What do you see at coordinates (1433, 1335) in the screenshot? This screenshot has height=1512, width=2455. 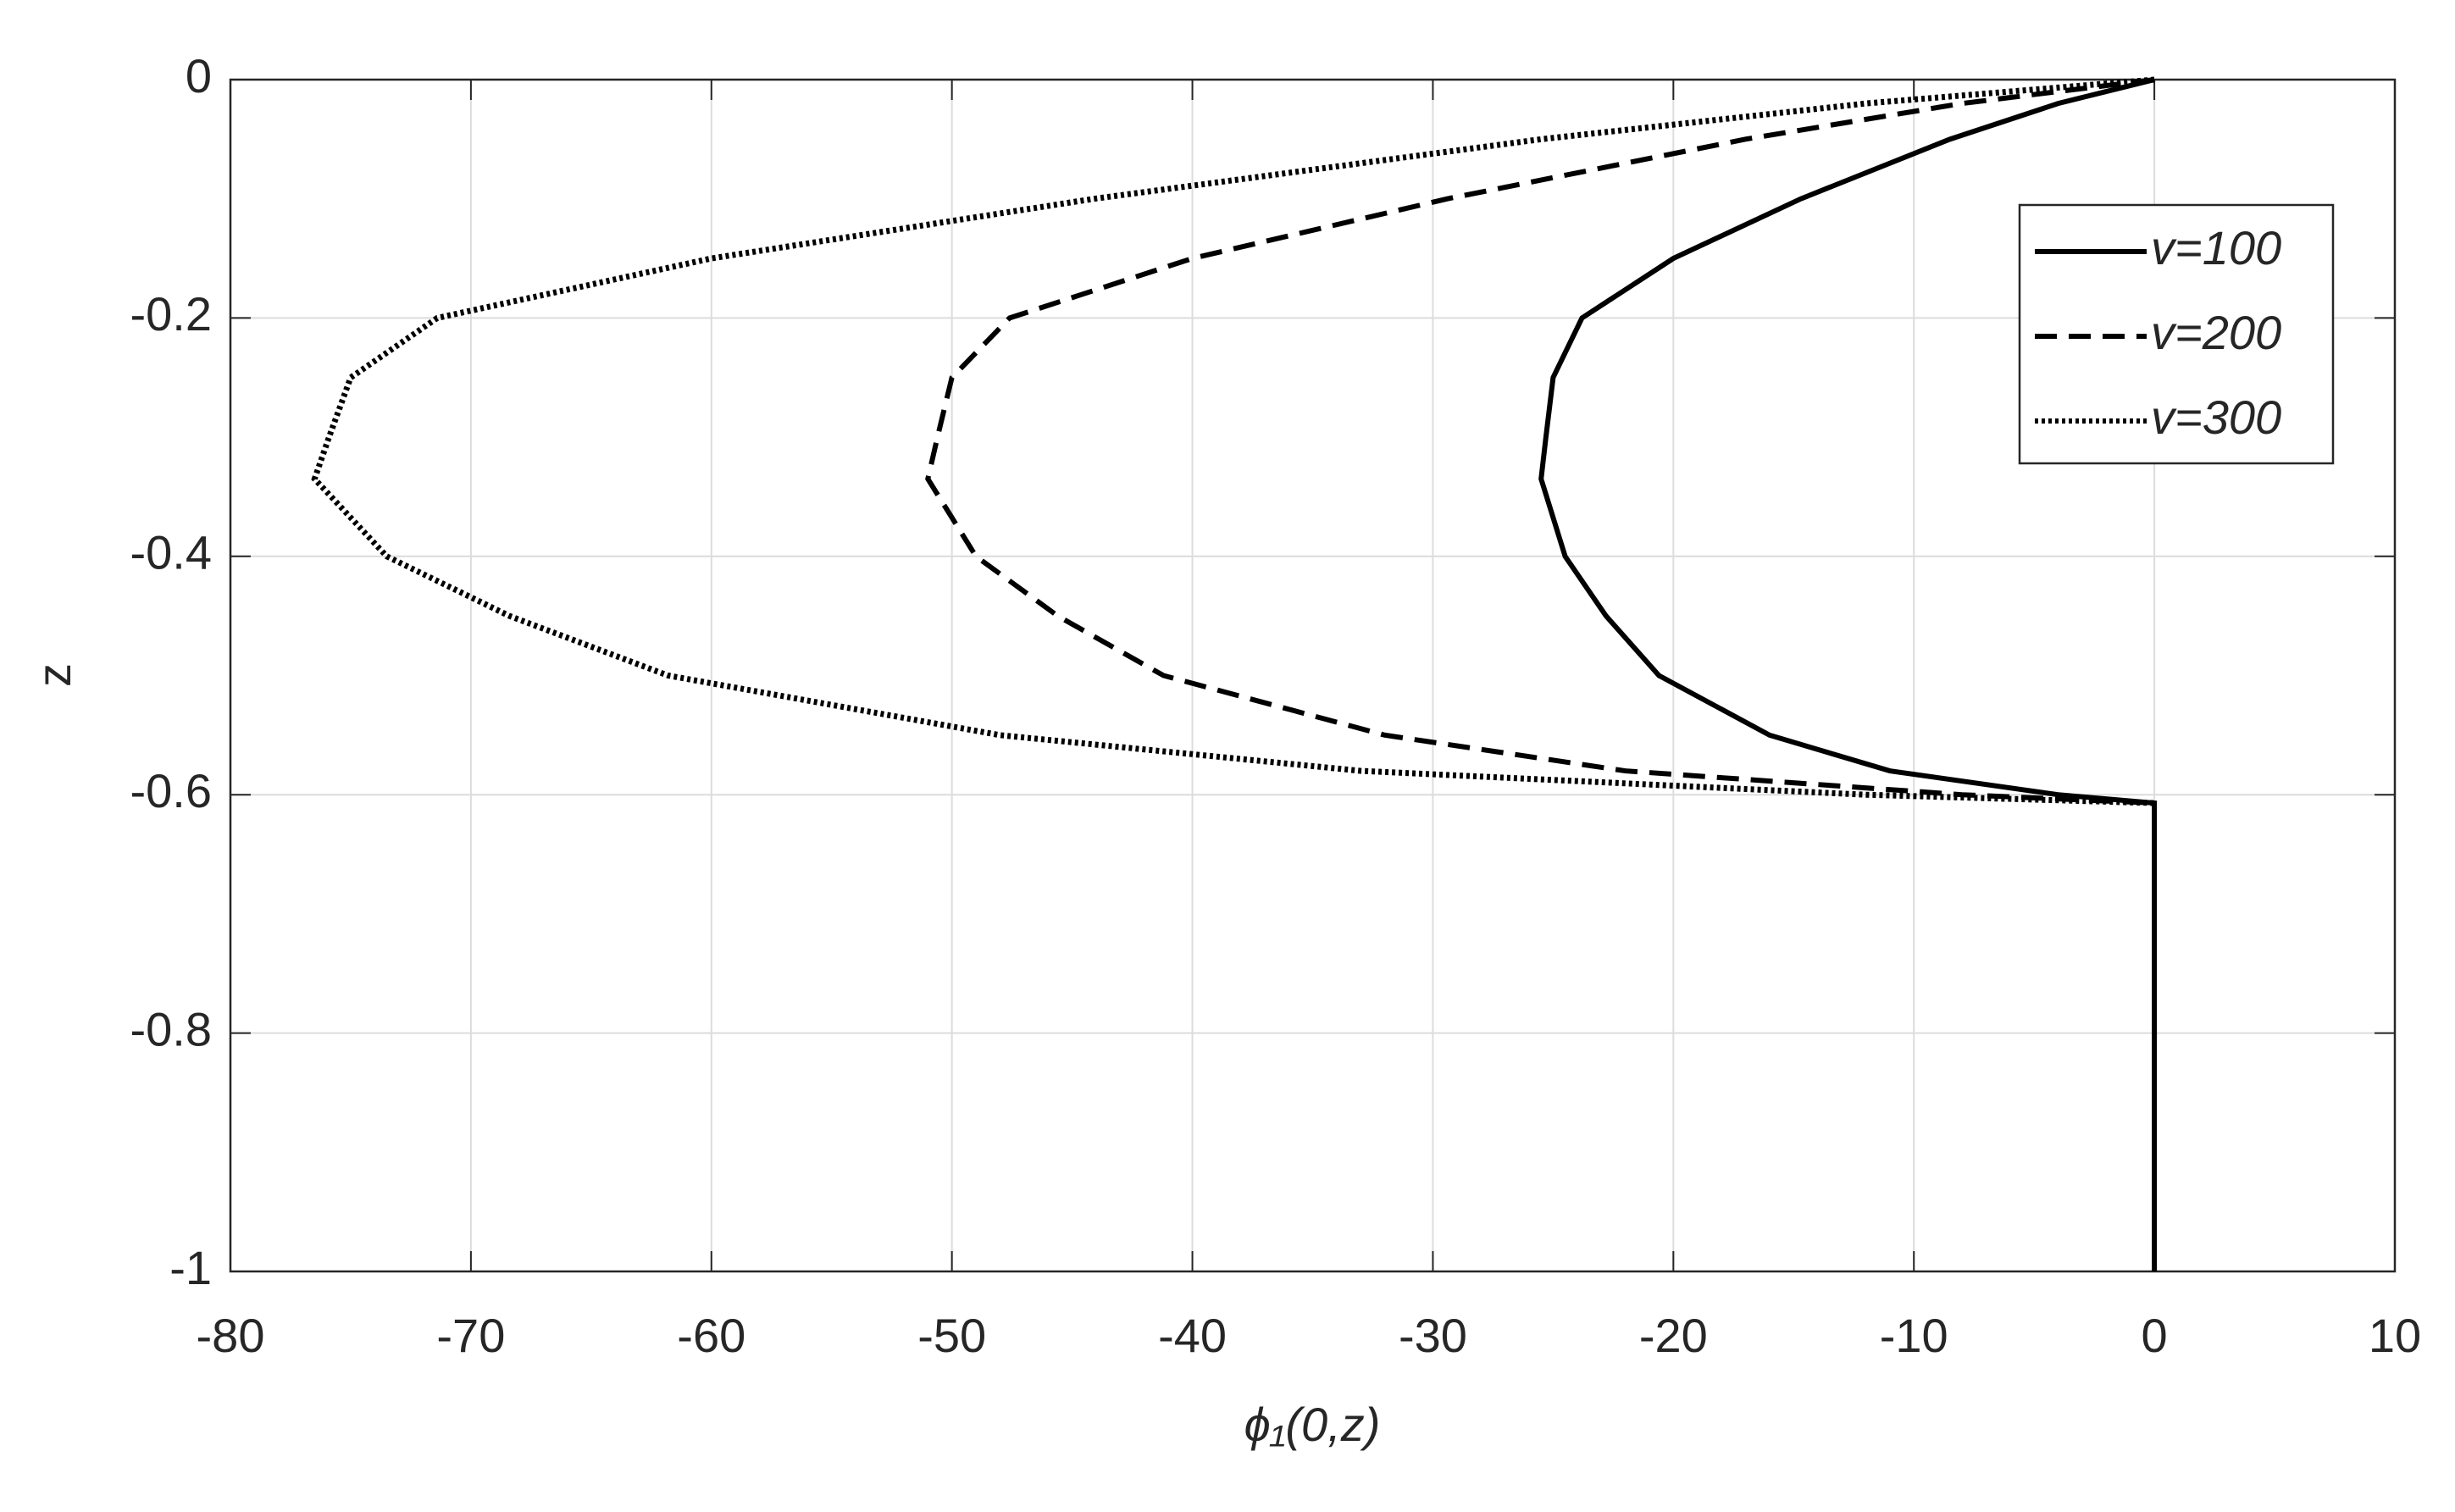 I see `x-tick-label: -30` at bounding box center [1433, 1335].